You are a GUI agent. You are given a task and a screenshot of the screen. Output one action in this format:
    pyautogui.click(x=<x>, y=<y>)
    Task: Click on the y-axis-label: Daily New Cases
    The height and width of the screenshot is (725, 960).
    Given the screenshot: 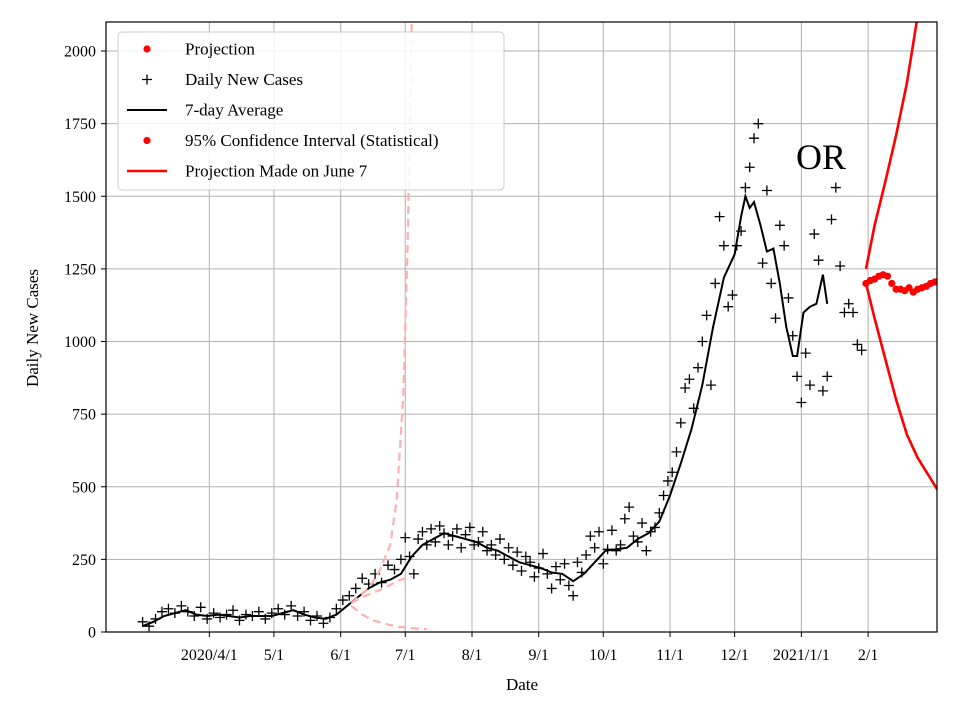 What is the action you would take?
    pyautogui.click(x=32, y=328)
    